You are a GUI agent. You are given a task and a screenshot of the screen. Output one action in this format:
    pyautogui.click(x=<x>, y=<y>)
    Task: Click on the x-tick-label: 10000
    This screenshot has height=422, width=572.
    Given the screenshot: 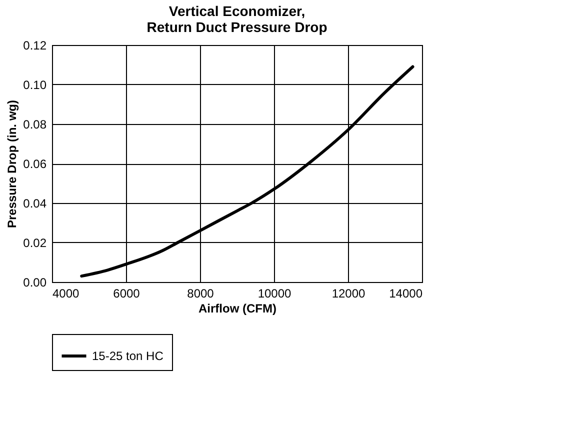 What is the action you would take?
    pyautogui.click(x=275, y=293)
    